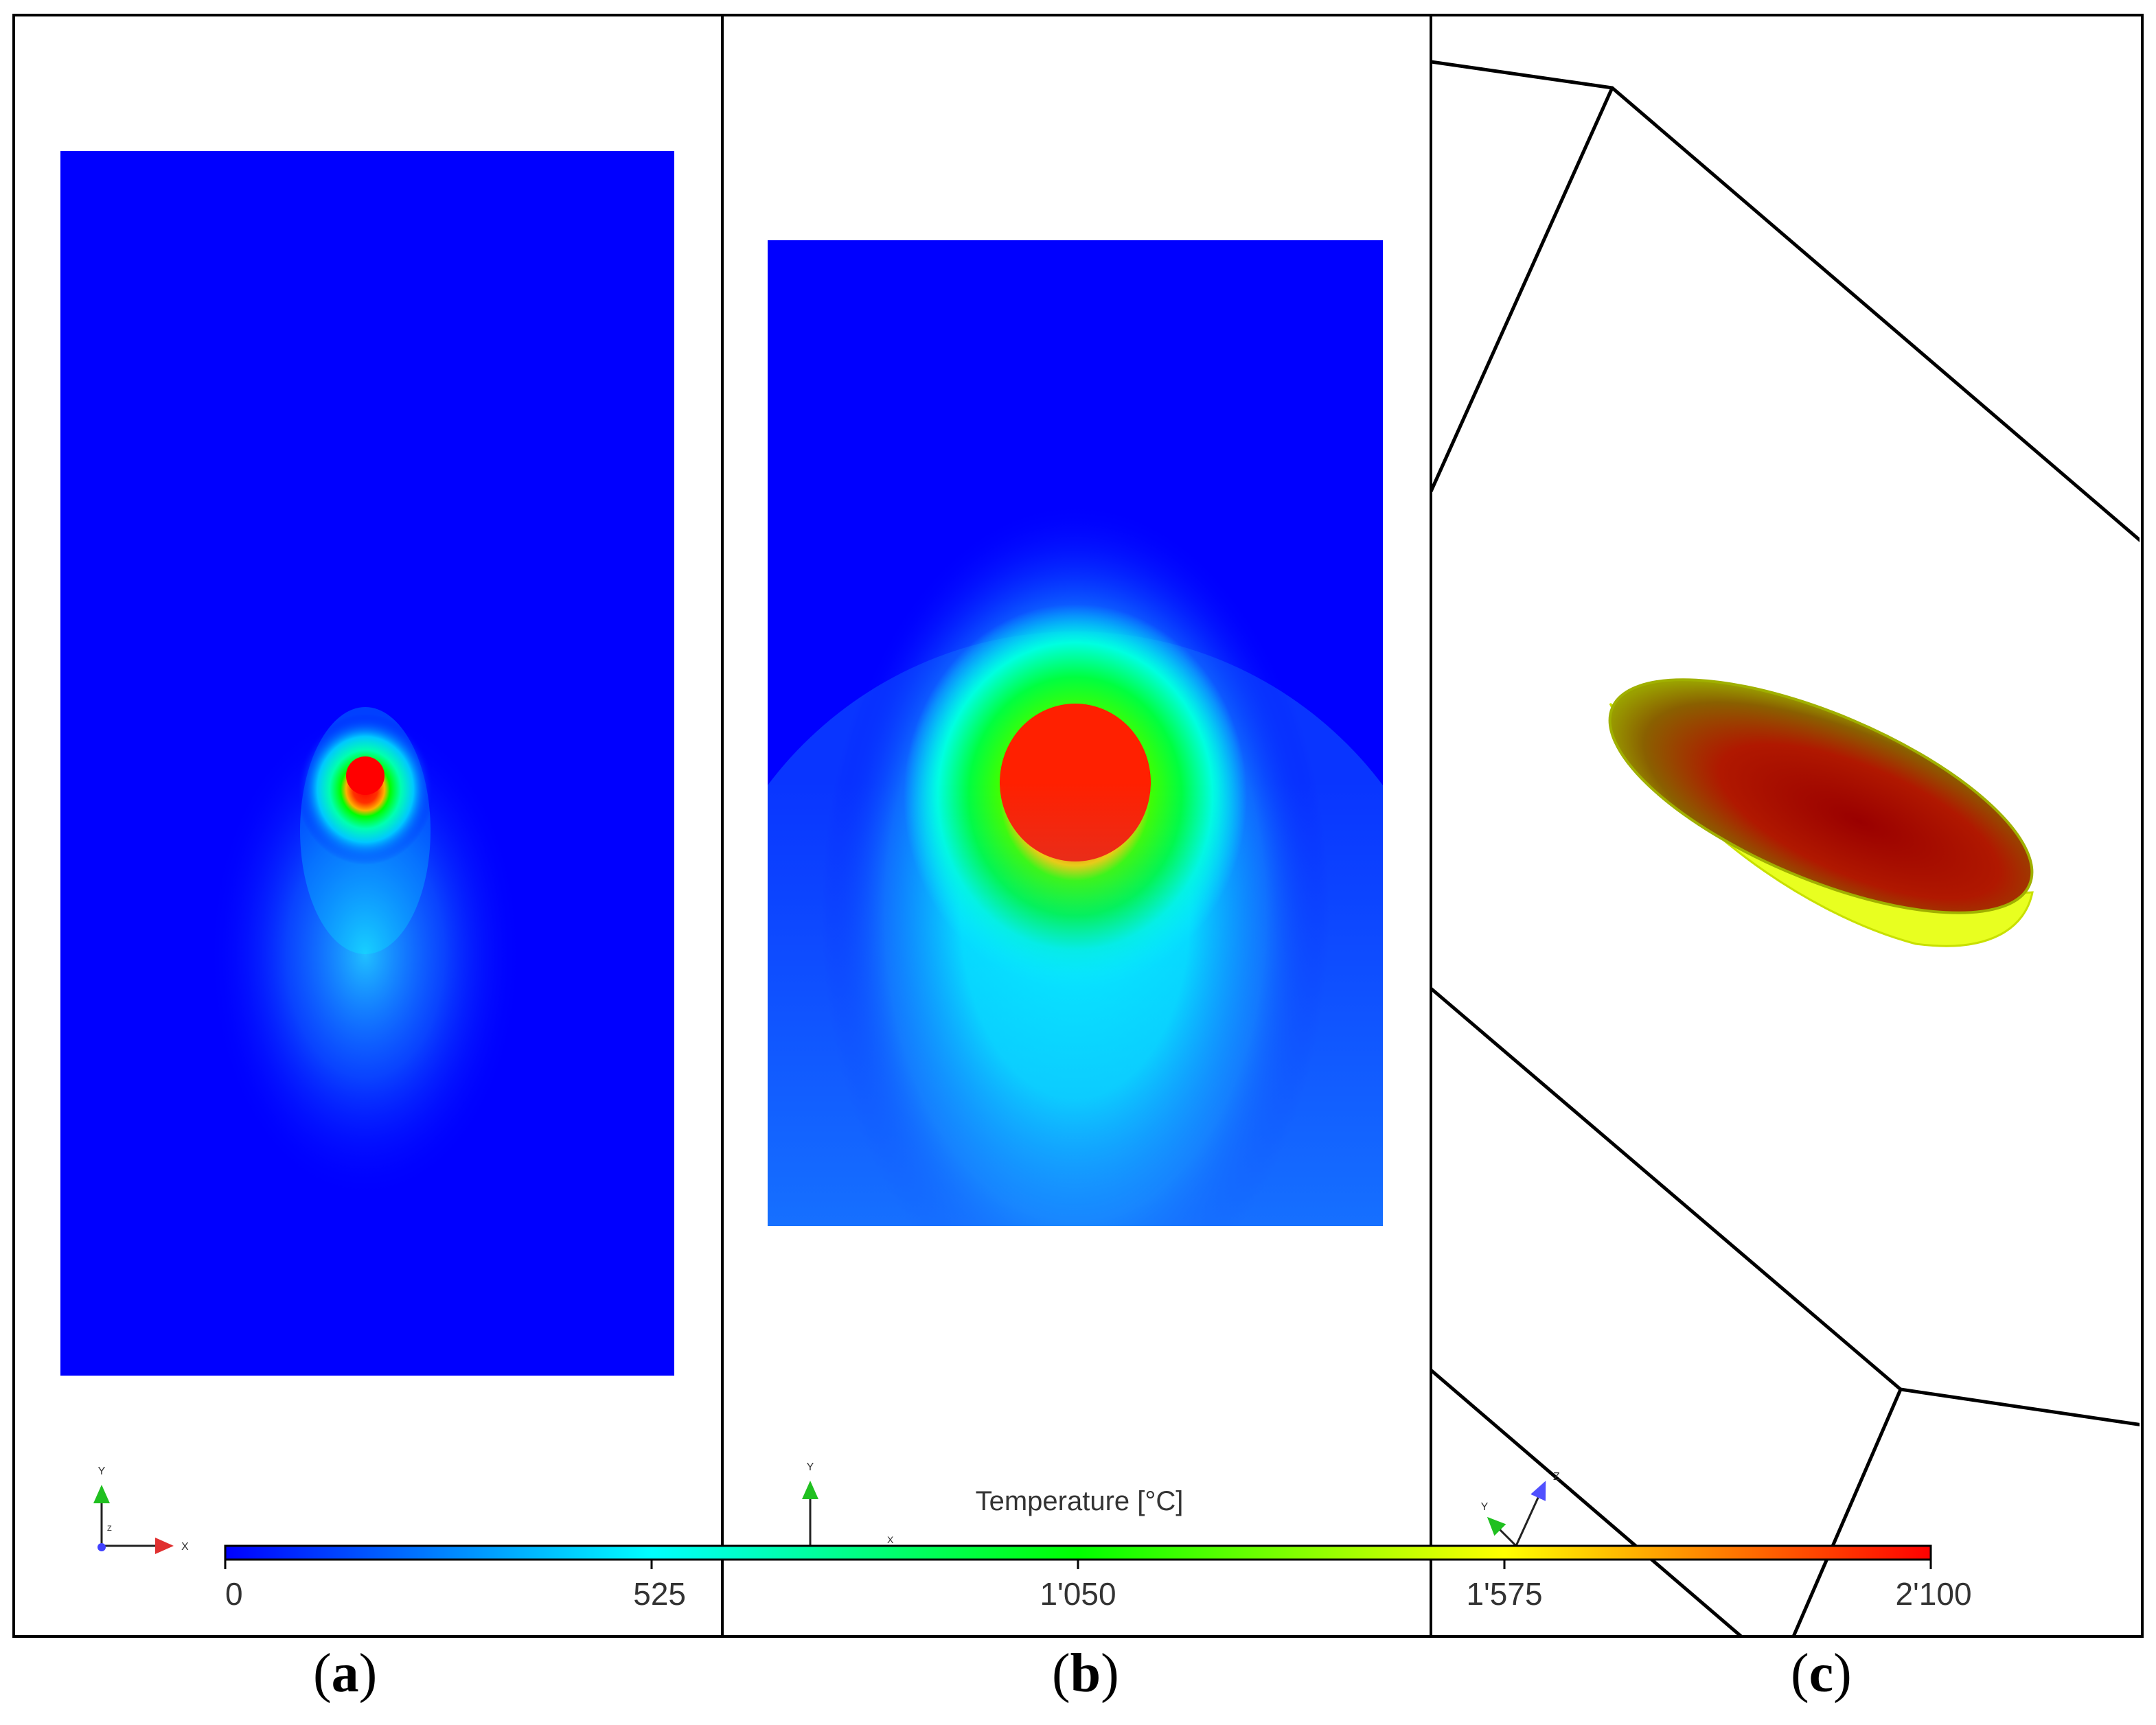 Image resolution: width=2156 pixels, height=1725 pixels. What do you see at coordinates (659, 1594) in the screenshot?
I see `colorbar-tick-label: 525` at bounding box center [659, 1594].